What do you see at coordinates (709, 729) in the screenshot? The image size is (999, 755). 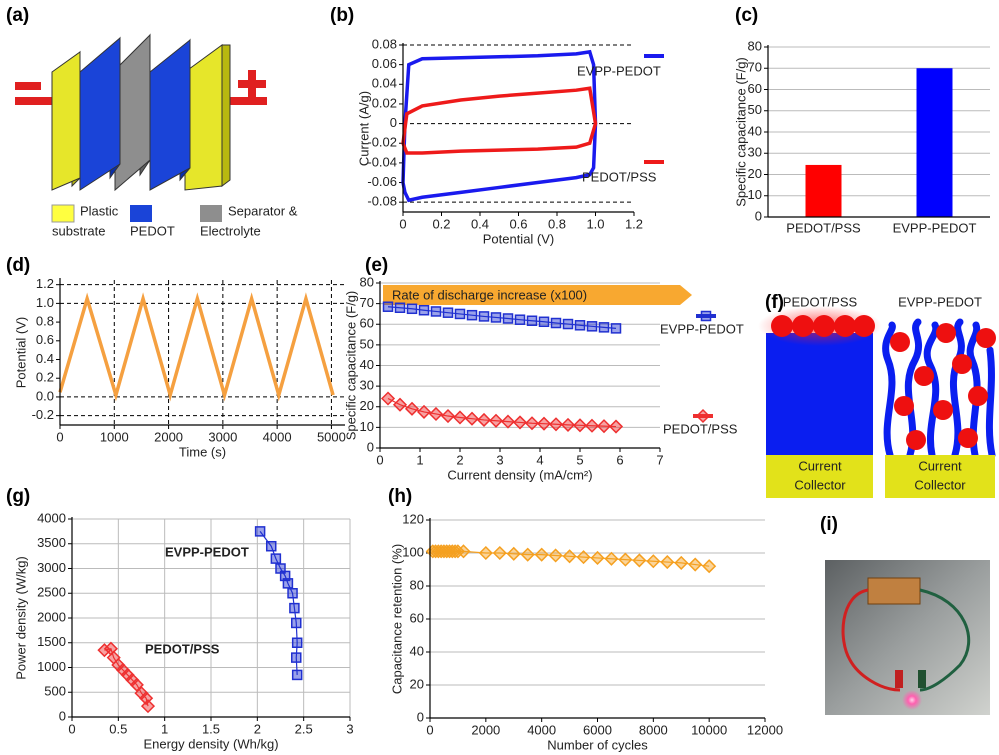 I see `x-tick-label: 10000` at bounding box center [709, 729].